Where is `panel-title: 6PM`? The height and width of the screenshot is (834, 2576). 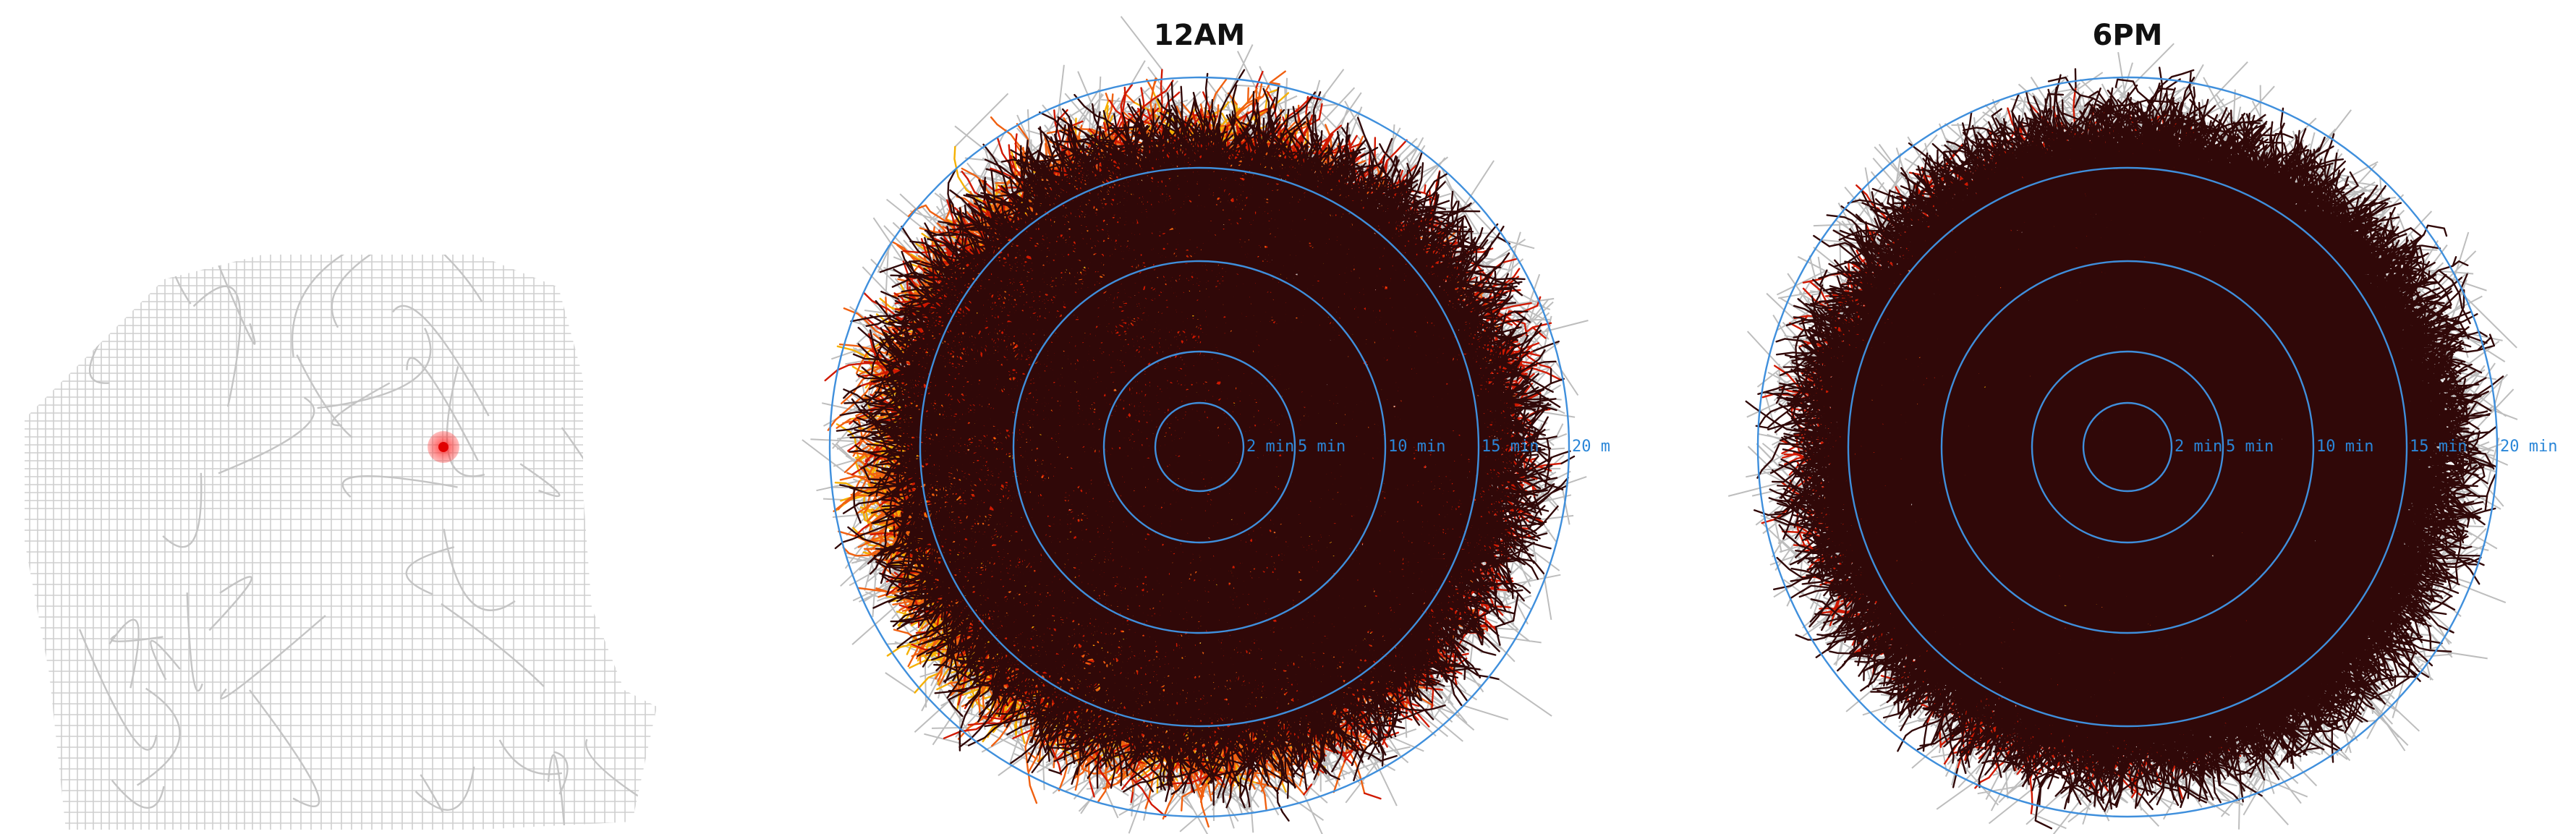
panel-title: 6PM is located at coordinates (2128, 35).